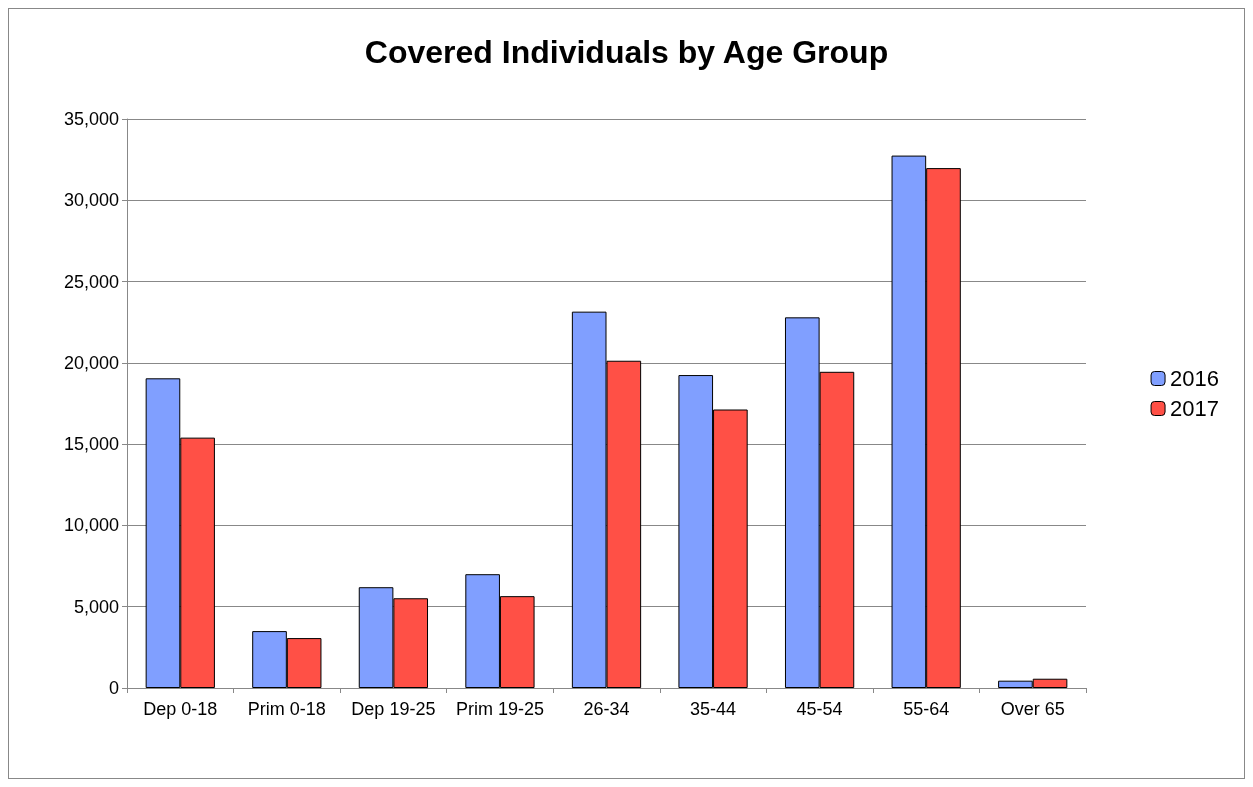 This screenshot has width=1253, height=787. What do you see at coordinates (626, 52) in the screenshot?
I see `chart-title: Covered Individuals by Age Group` at bounding box center [626, 52].